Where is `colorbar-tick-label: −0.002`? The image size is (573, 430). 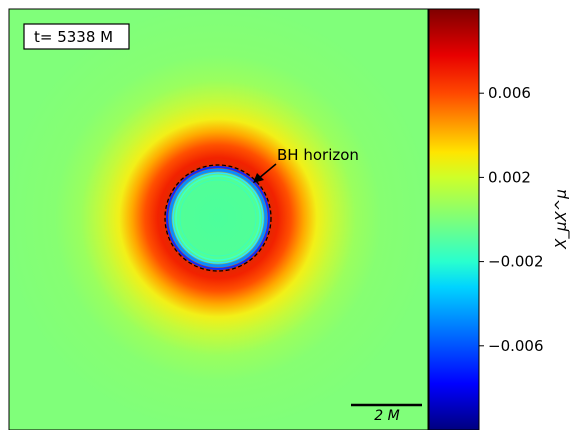
colorbar-tick-label: −0.002 is located at coordinates (516, 262).